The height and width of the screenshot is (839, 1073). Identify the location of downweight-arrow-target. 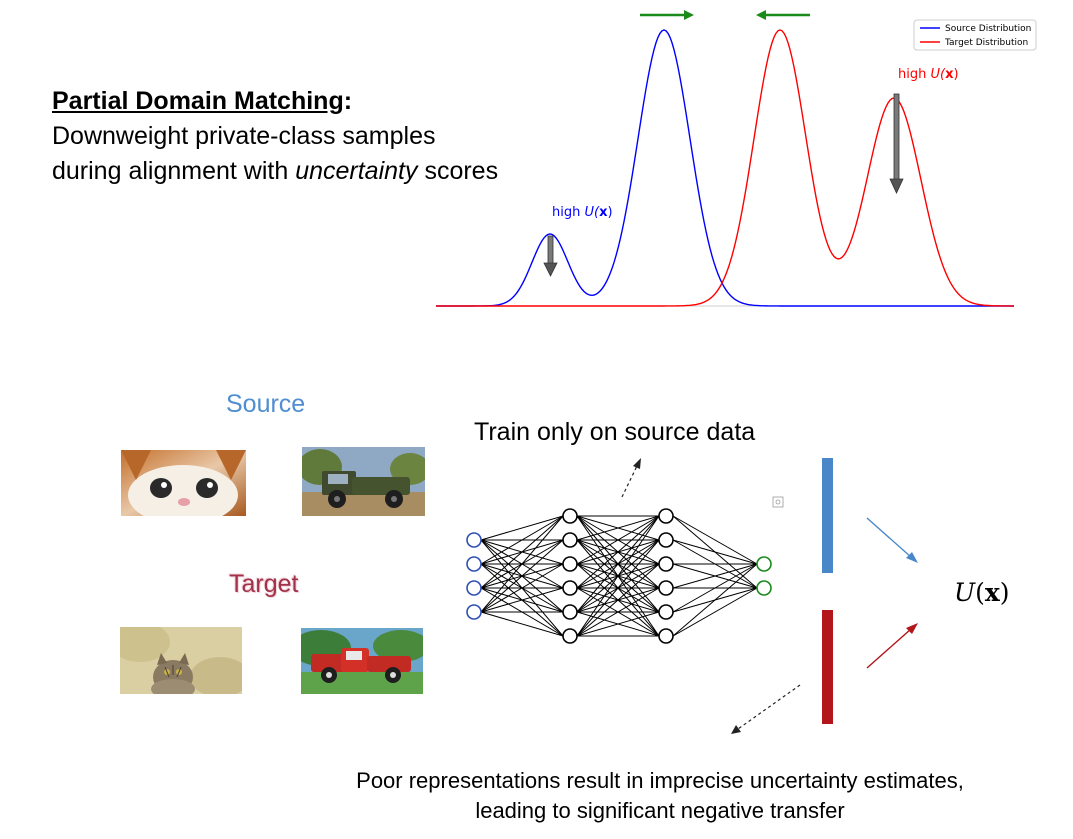
(896, 143).